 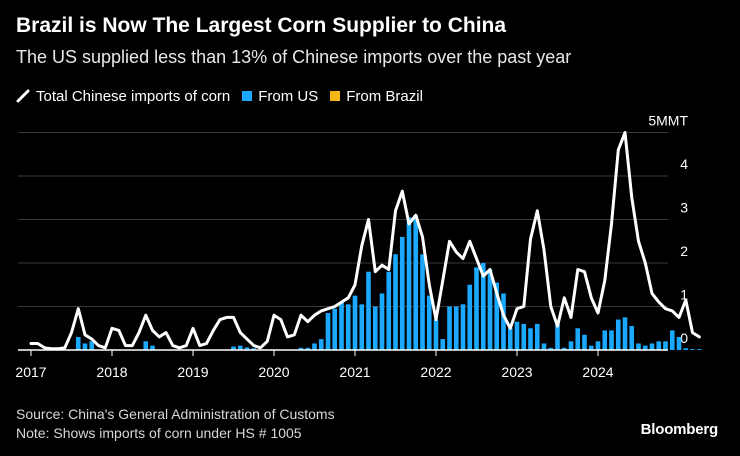 I want to click on legend-item-brazil: From Brazil, so click(x=376, y=96).